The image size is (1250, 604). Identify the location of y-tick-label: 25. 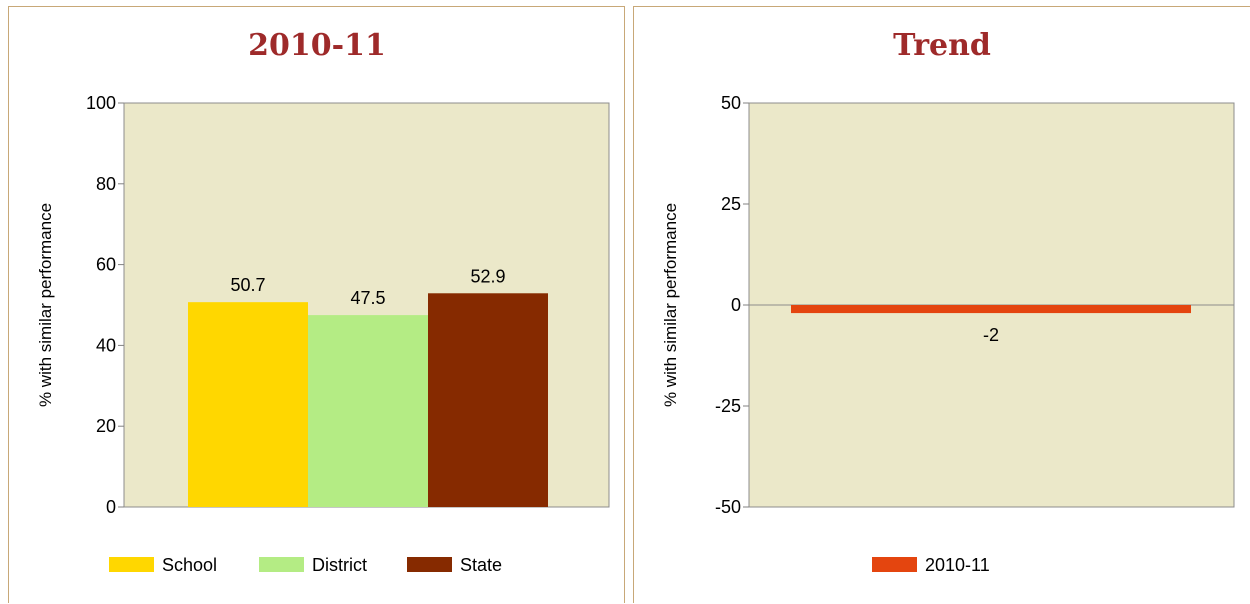
(731, 204).